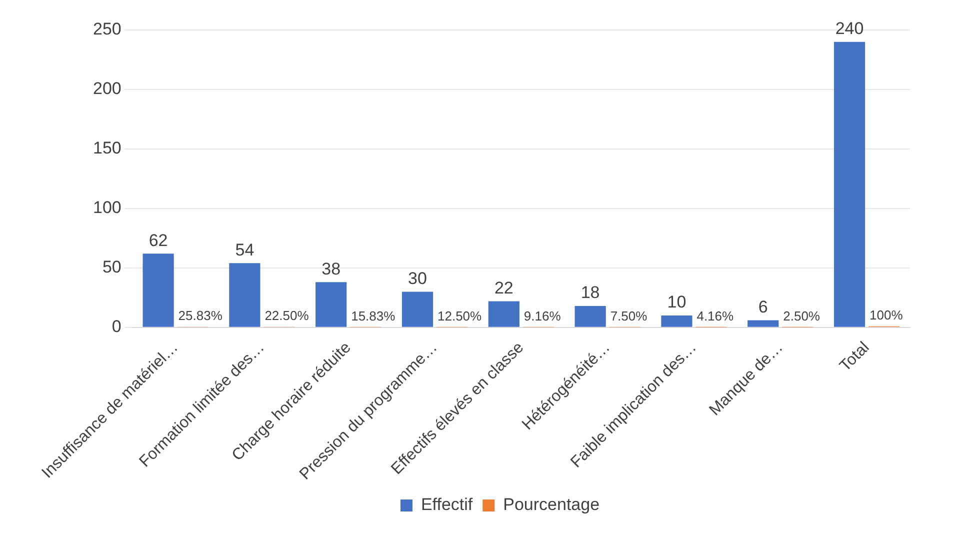 The image size is (960, 534). Describe the element at coordinates (504, 288) in the screenshot. I see `data-label: 22` at that location.